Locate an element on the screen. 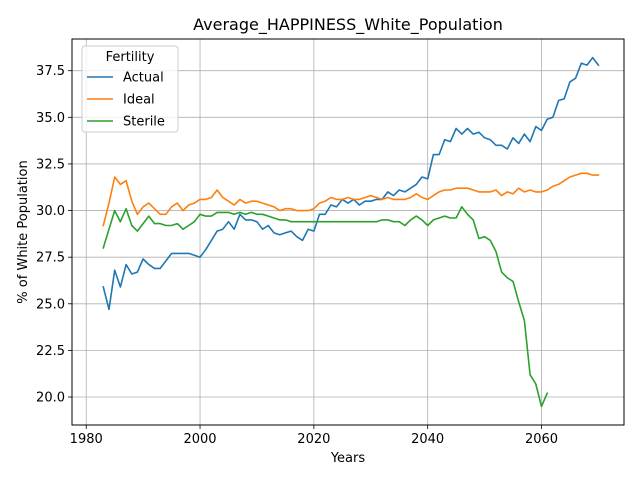  y-axis: 20.0 22.5 25.0 27.5 30.0 32.5 35.0 37.5 is located at coordinates (54, 235).